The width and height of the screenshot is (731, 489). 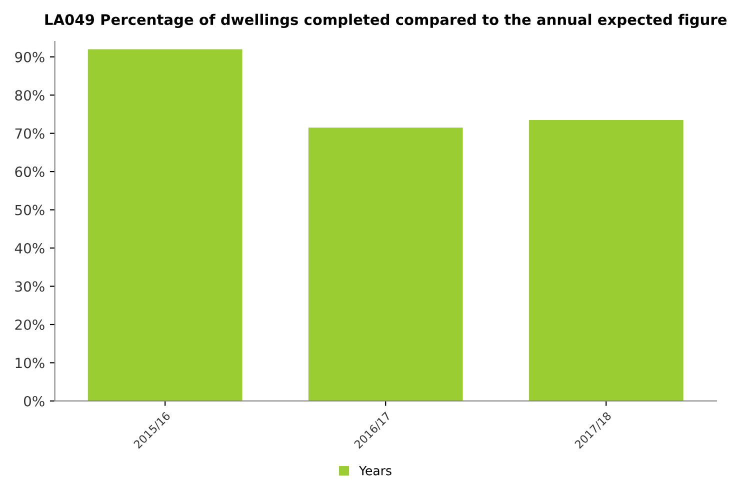 I want to click on legend-label: Years, so click(x=375, y=471).